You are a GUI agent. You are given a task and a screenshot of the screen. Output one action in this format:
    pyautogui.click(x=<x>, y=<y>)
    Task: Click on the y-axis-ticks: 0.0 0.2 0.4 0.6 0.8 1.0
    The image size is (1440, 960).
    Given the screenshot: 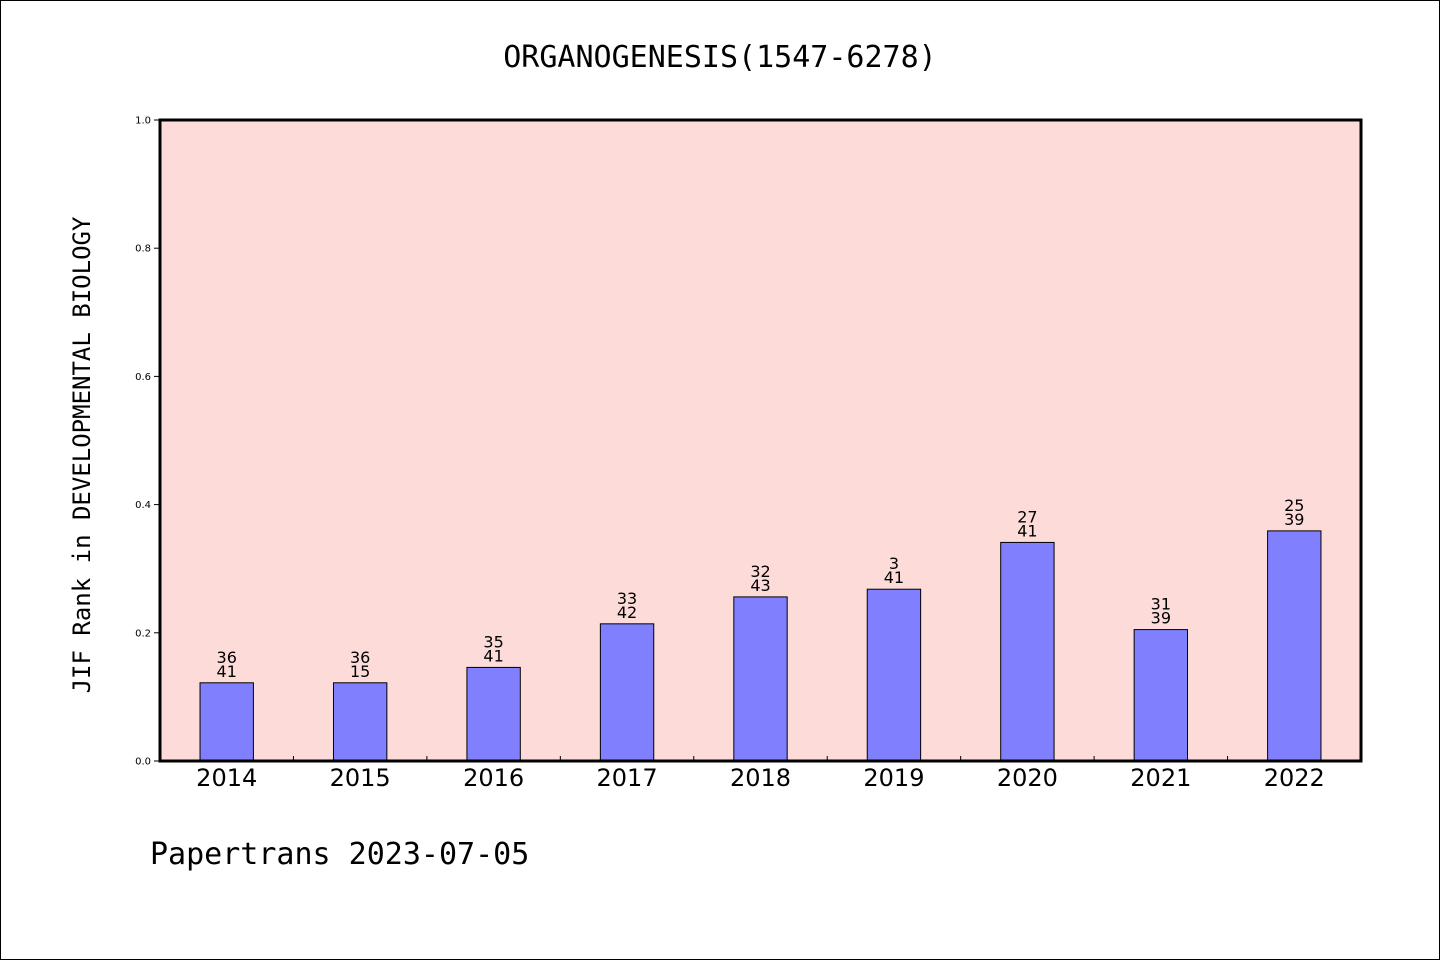 What is the action you would take?
    pyautogui.click(x=147, y=442)
    